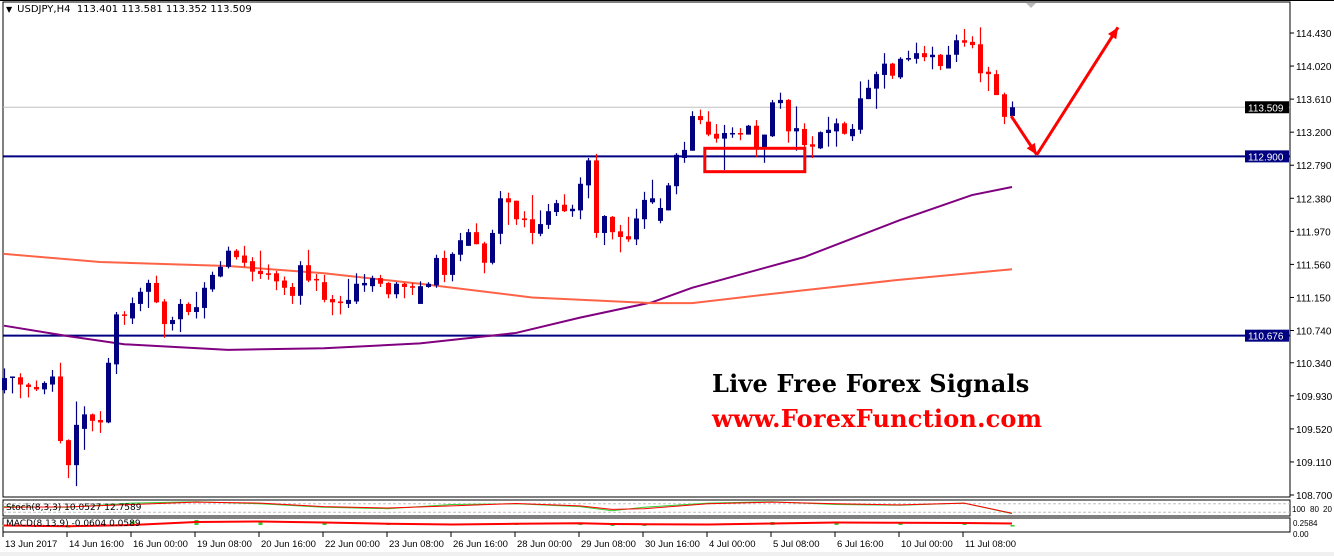  I want to click on macd-axis-label: 0.00, so click(1301, 534).